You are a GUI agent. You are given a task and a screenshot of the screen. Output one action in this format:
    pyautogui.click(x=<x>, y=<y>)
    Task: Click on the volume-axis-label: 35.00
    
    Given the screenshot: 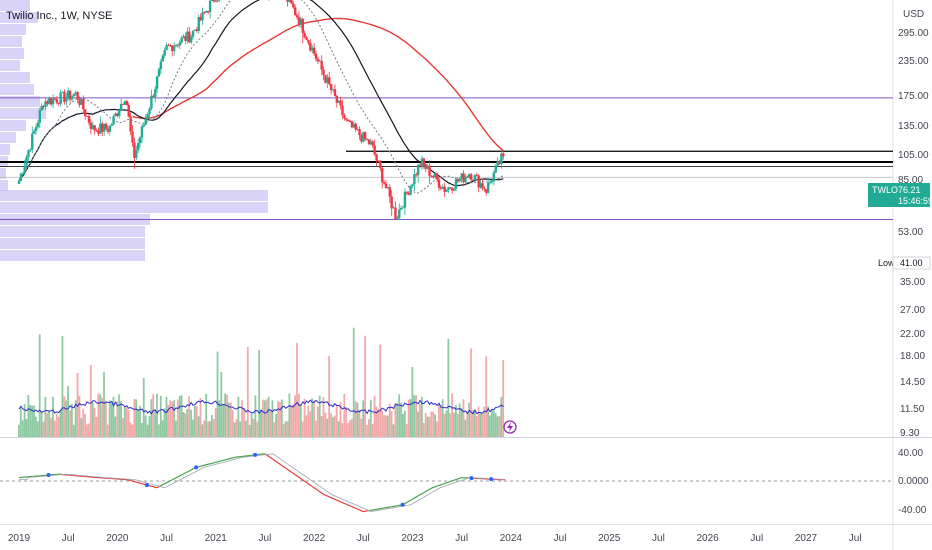 What is the action you would take?
    pyautogui.click(x=912, y=282)
    